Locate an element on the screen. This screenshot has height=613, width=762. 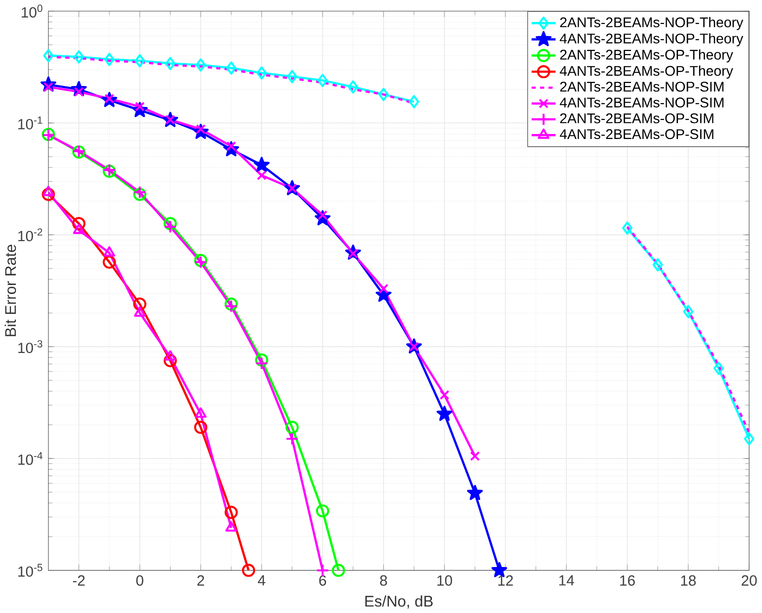
x-tick-label: 10 is located at coordinates (444, 580).